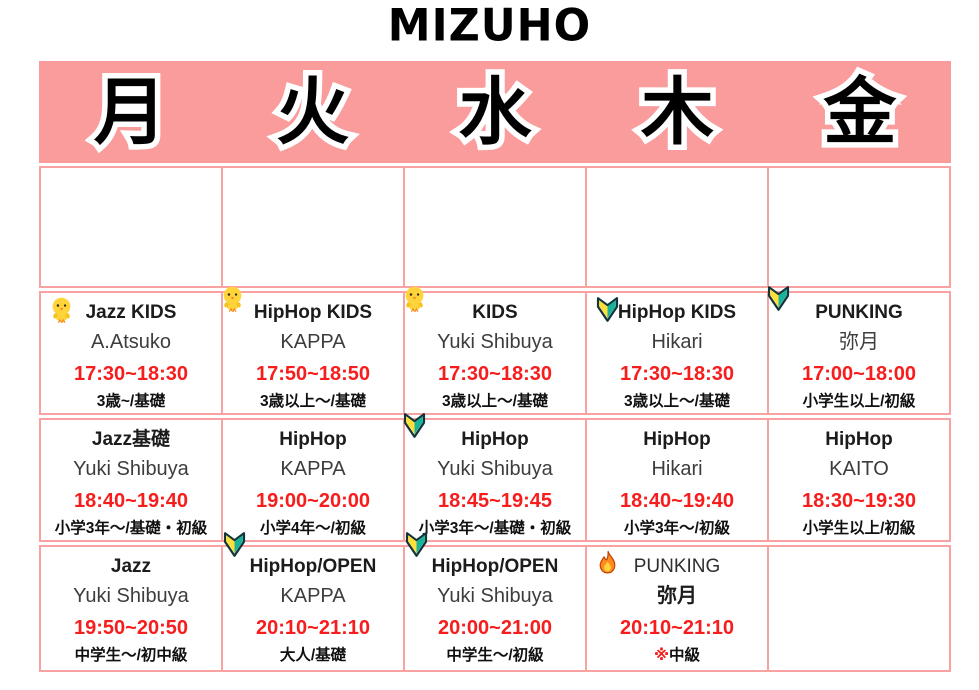 This screenshot has width=979, height=690. What do you see at coordinates (495, 655) in the screenshot?
I see `class-level: 中学生〜/初級` at bounding box center [495, 655].